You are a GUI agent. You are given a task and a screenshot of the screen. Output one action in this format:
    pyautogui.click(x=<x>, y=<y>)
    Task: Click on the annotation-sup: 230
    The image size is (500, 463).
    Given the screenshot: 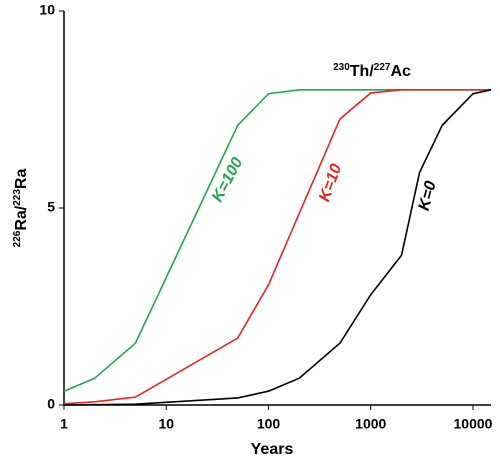 What is the action you would take?
    pyautogui.click(x=341, y=67)
    